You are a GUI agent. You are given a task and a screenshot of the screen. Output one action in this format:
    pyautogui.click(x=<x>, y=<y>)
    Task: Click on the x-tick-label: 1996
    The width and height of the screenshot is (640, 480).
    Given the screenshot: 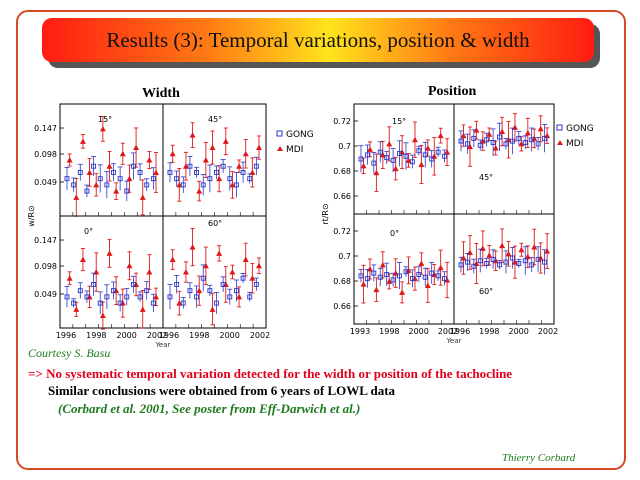 What is the action you would take?
    pyautogui.click(x=460, y=331)
    